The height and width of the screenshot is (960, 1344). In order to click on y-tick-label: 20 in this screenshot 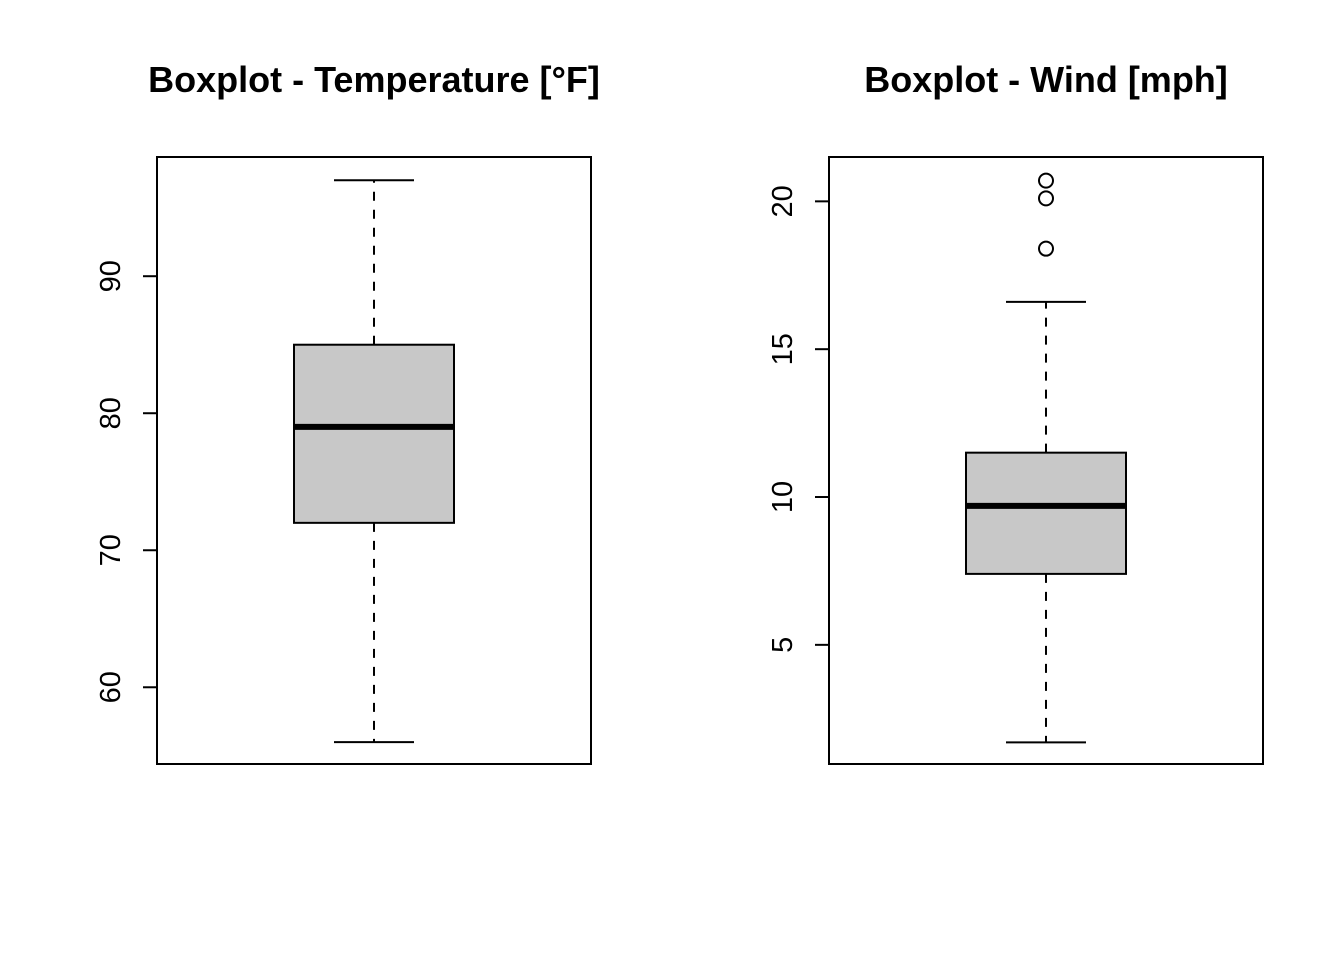, I will do `click(783, 201)`.